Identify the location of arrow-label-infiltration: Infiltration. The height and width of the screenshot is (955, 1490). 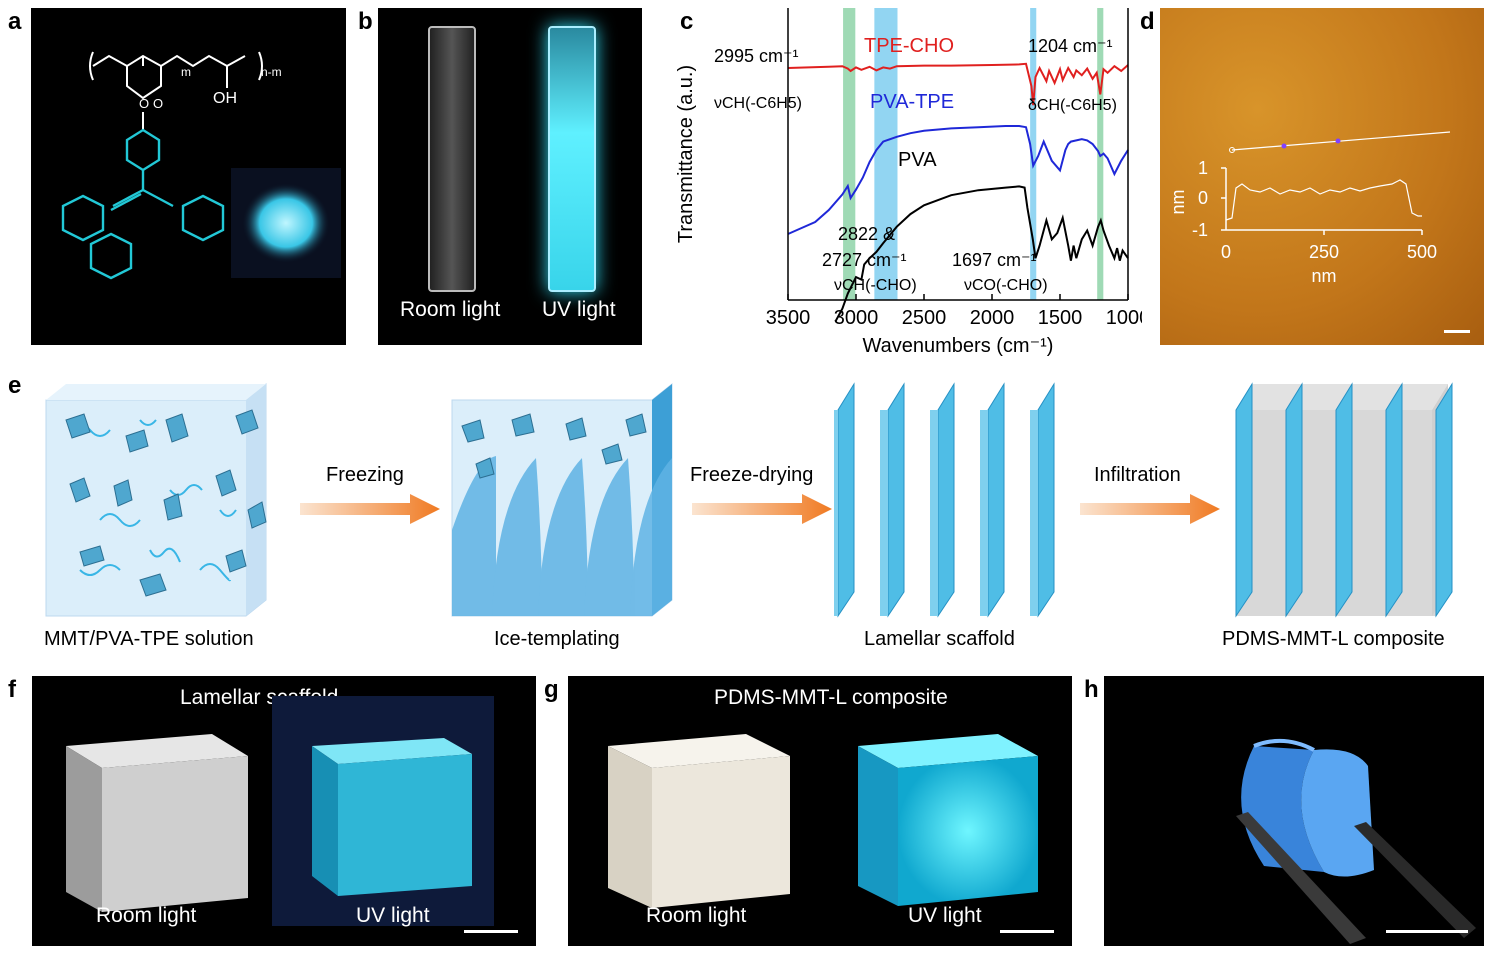
(1137, 475).